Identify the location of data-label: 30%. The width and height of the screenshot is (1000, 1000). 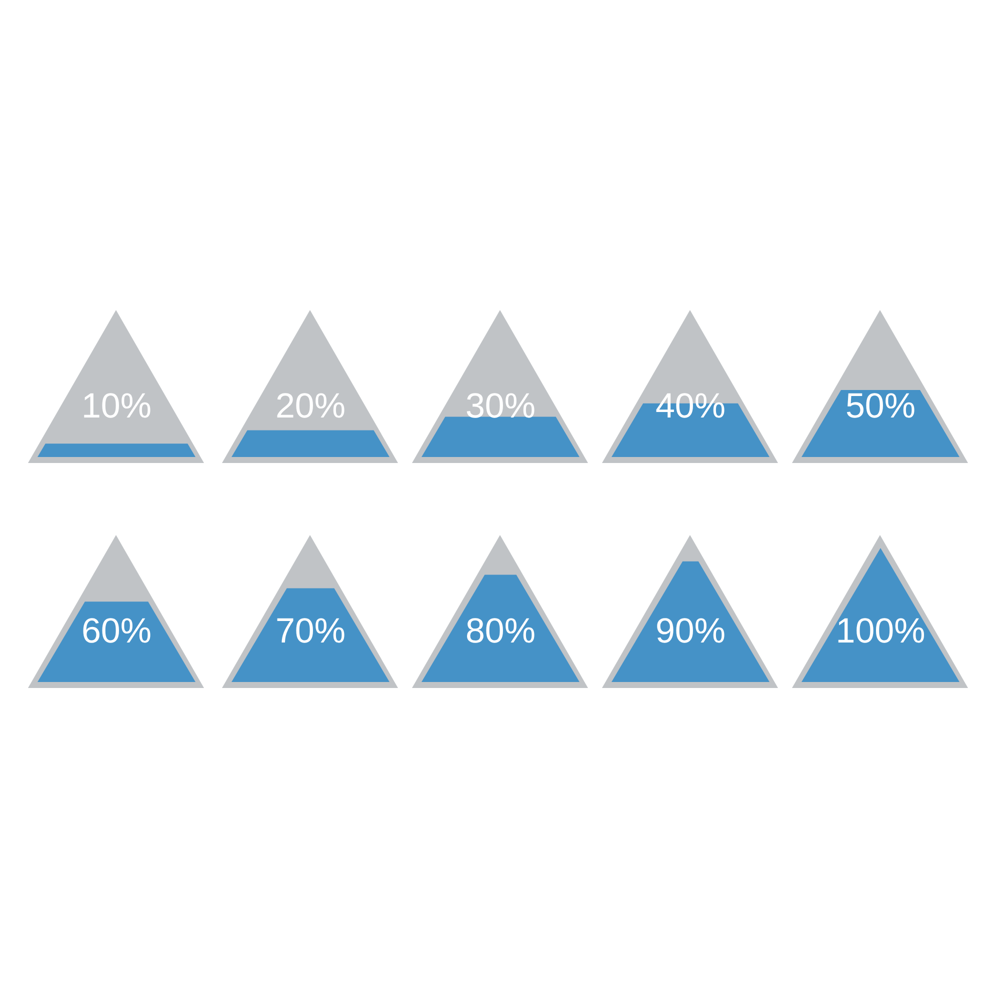
(500, 406).